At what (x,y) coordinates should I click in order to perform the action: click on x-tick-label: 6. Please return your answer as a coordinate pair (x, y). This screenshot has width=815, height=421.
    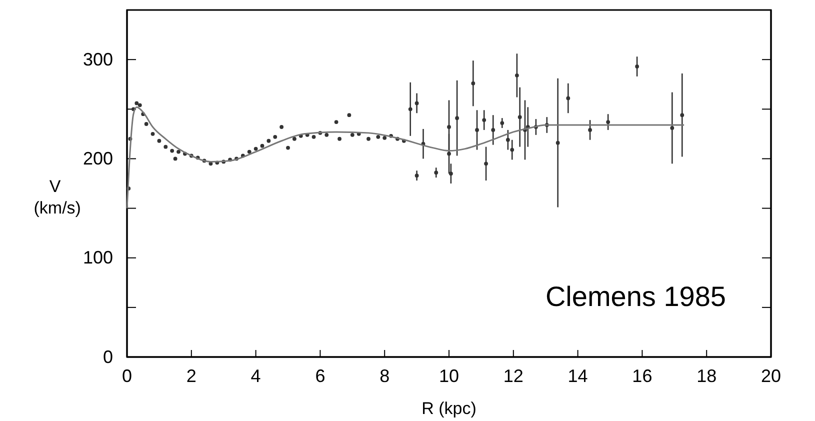
    Looking at the image, I should click on (320, 376).